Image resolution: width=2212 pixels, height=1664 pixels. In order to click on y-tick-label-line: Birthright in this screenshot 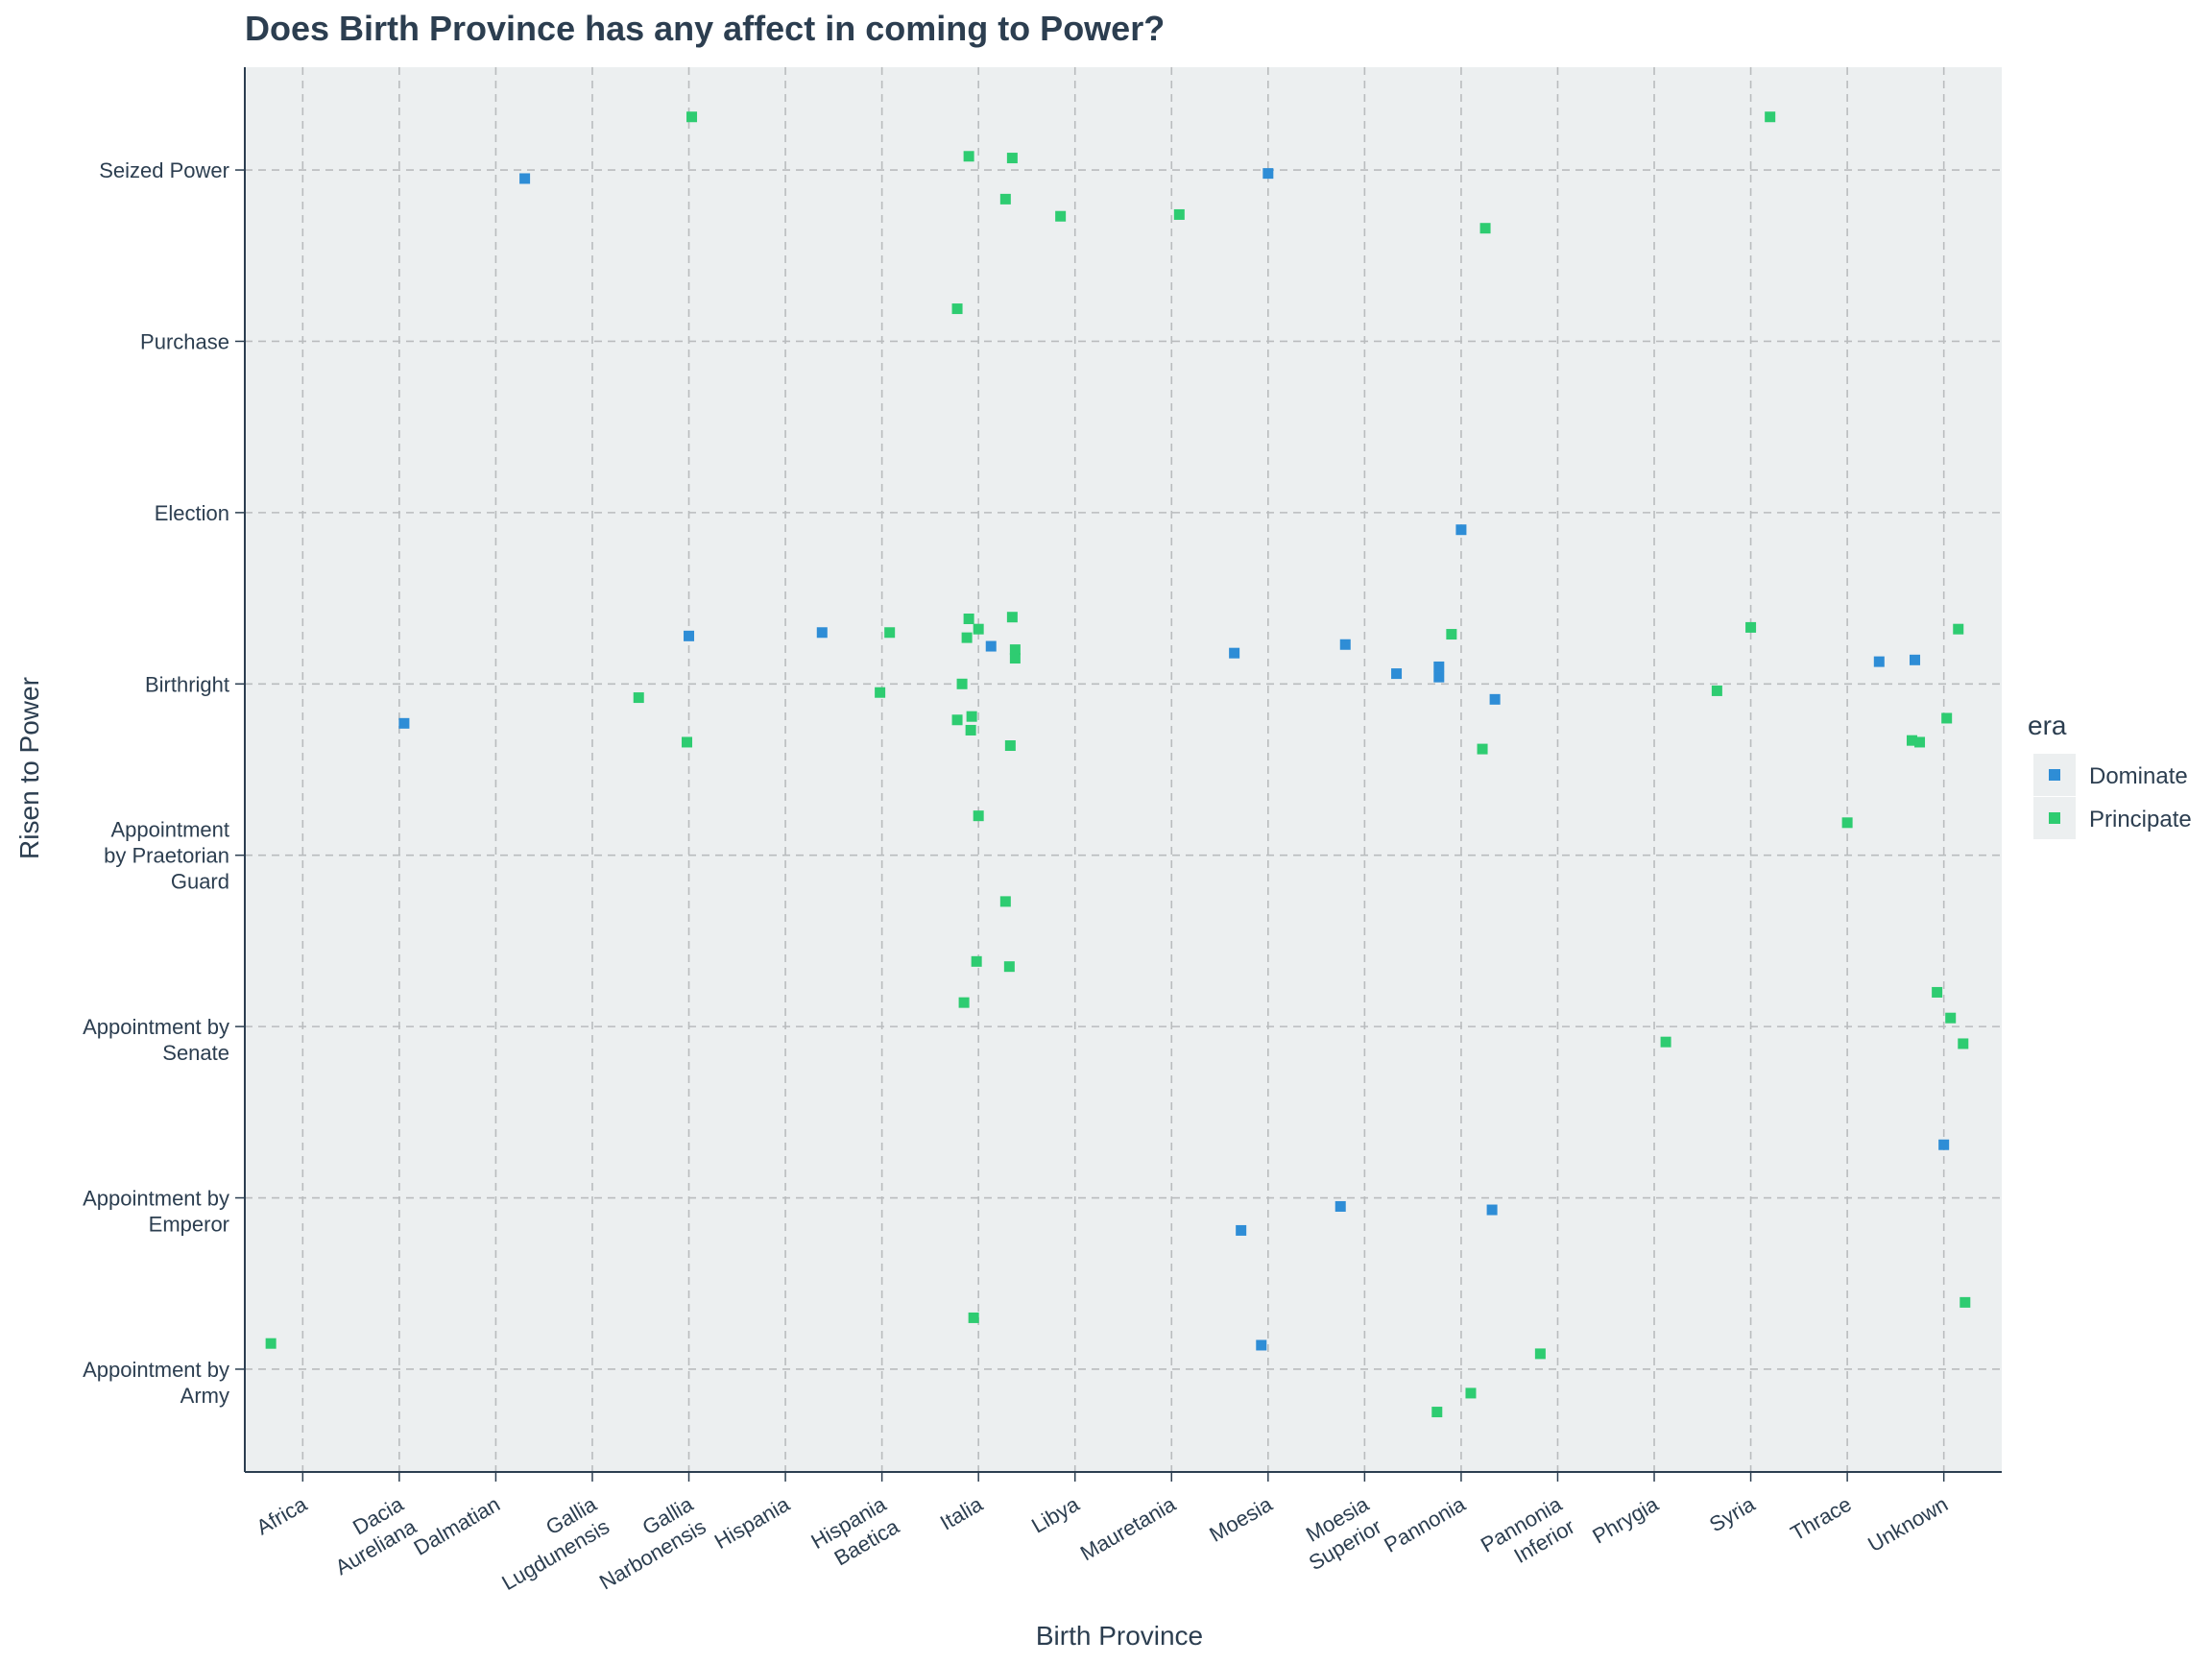, I will do `click(187, 684)`.